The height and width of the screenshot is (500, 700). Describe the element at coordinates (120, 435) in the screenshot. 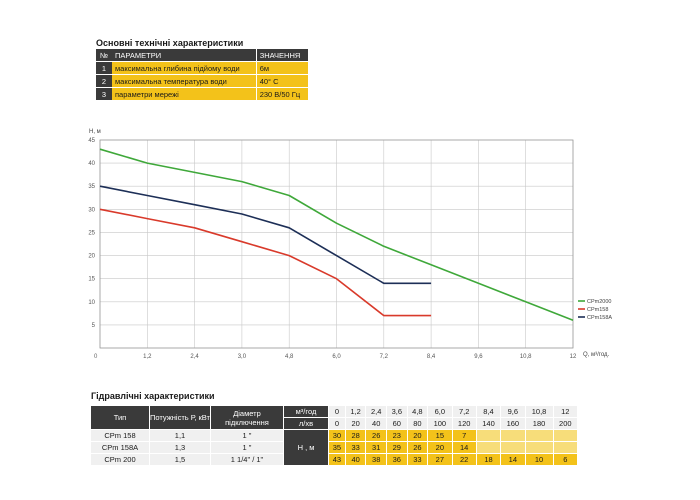

I see `hyd-model-type: CPm 158` at that location.